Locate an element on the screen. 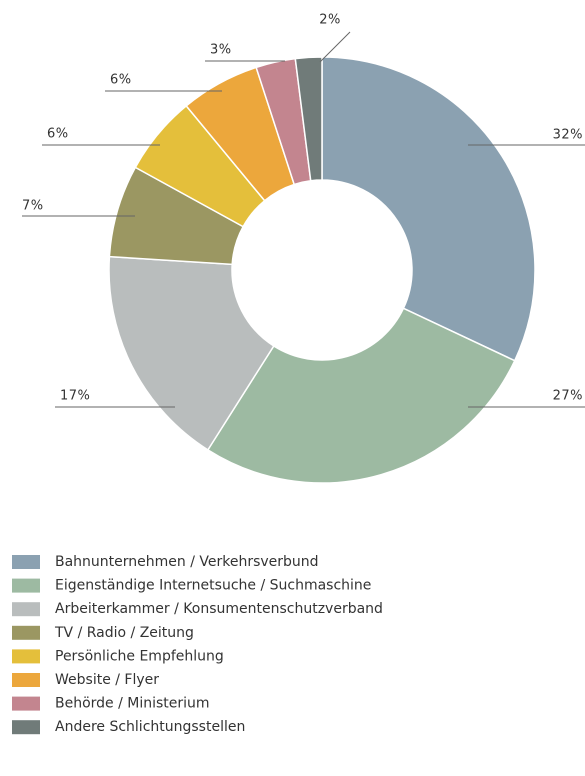 This screenshot has width=585, height=776. data-label: 3% is located at coordinates (221, 50).